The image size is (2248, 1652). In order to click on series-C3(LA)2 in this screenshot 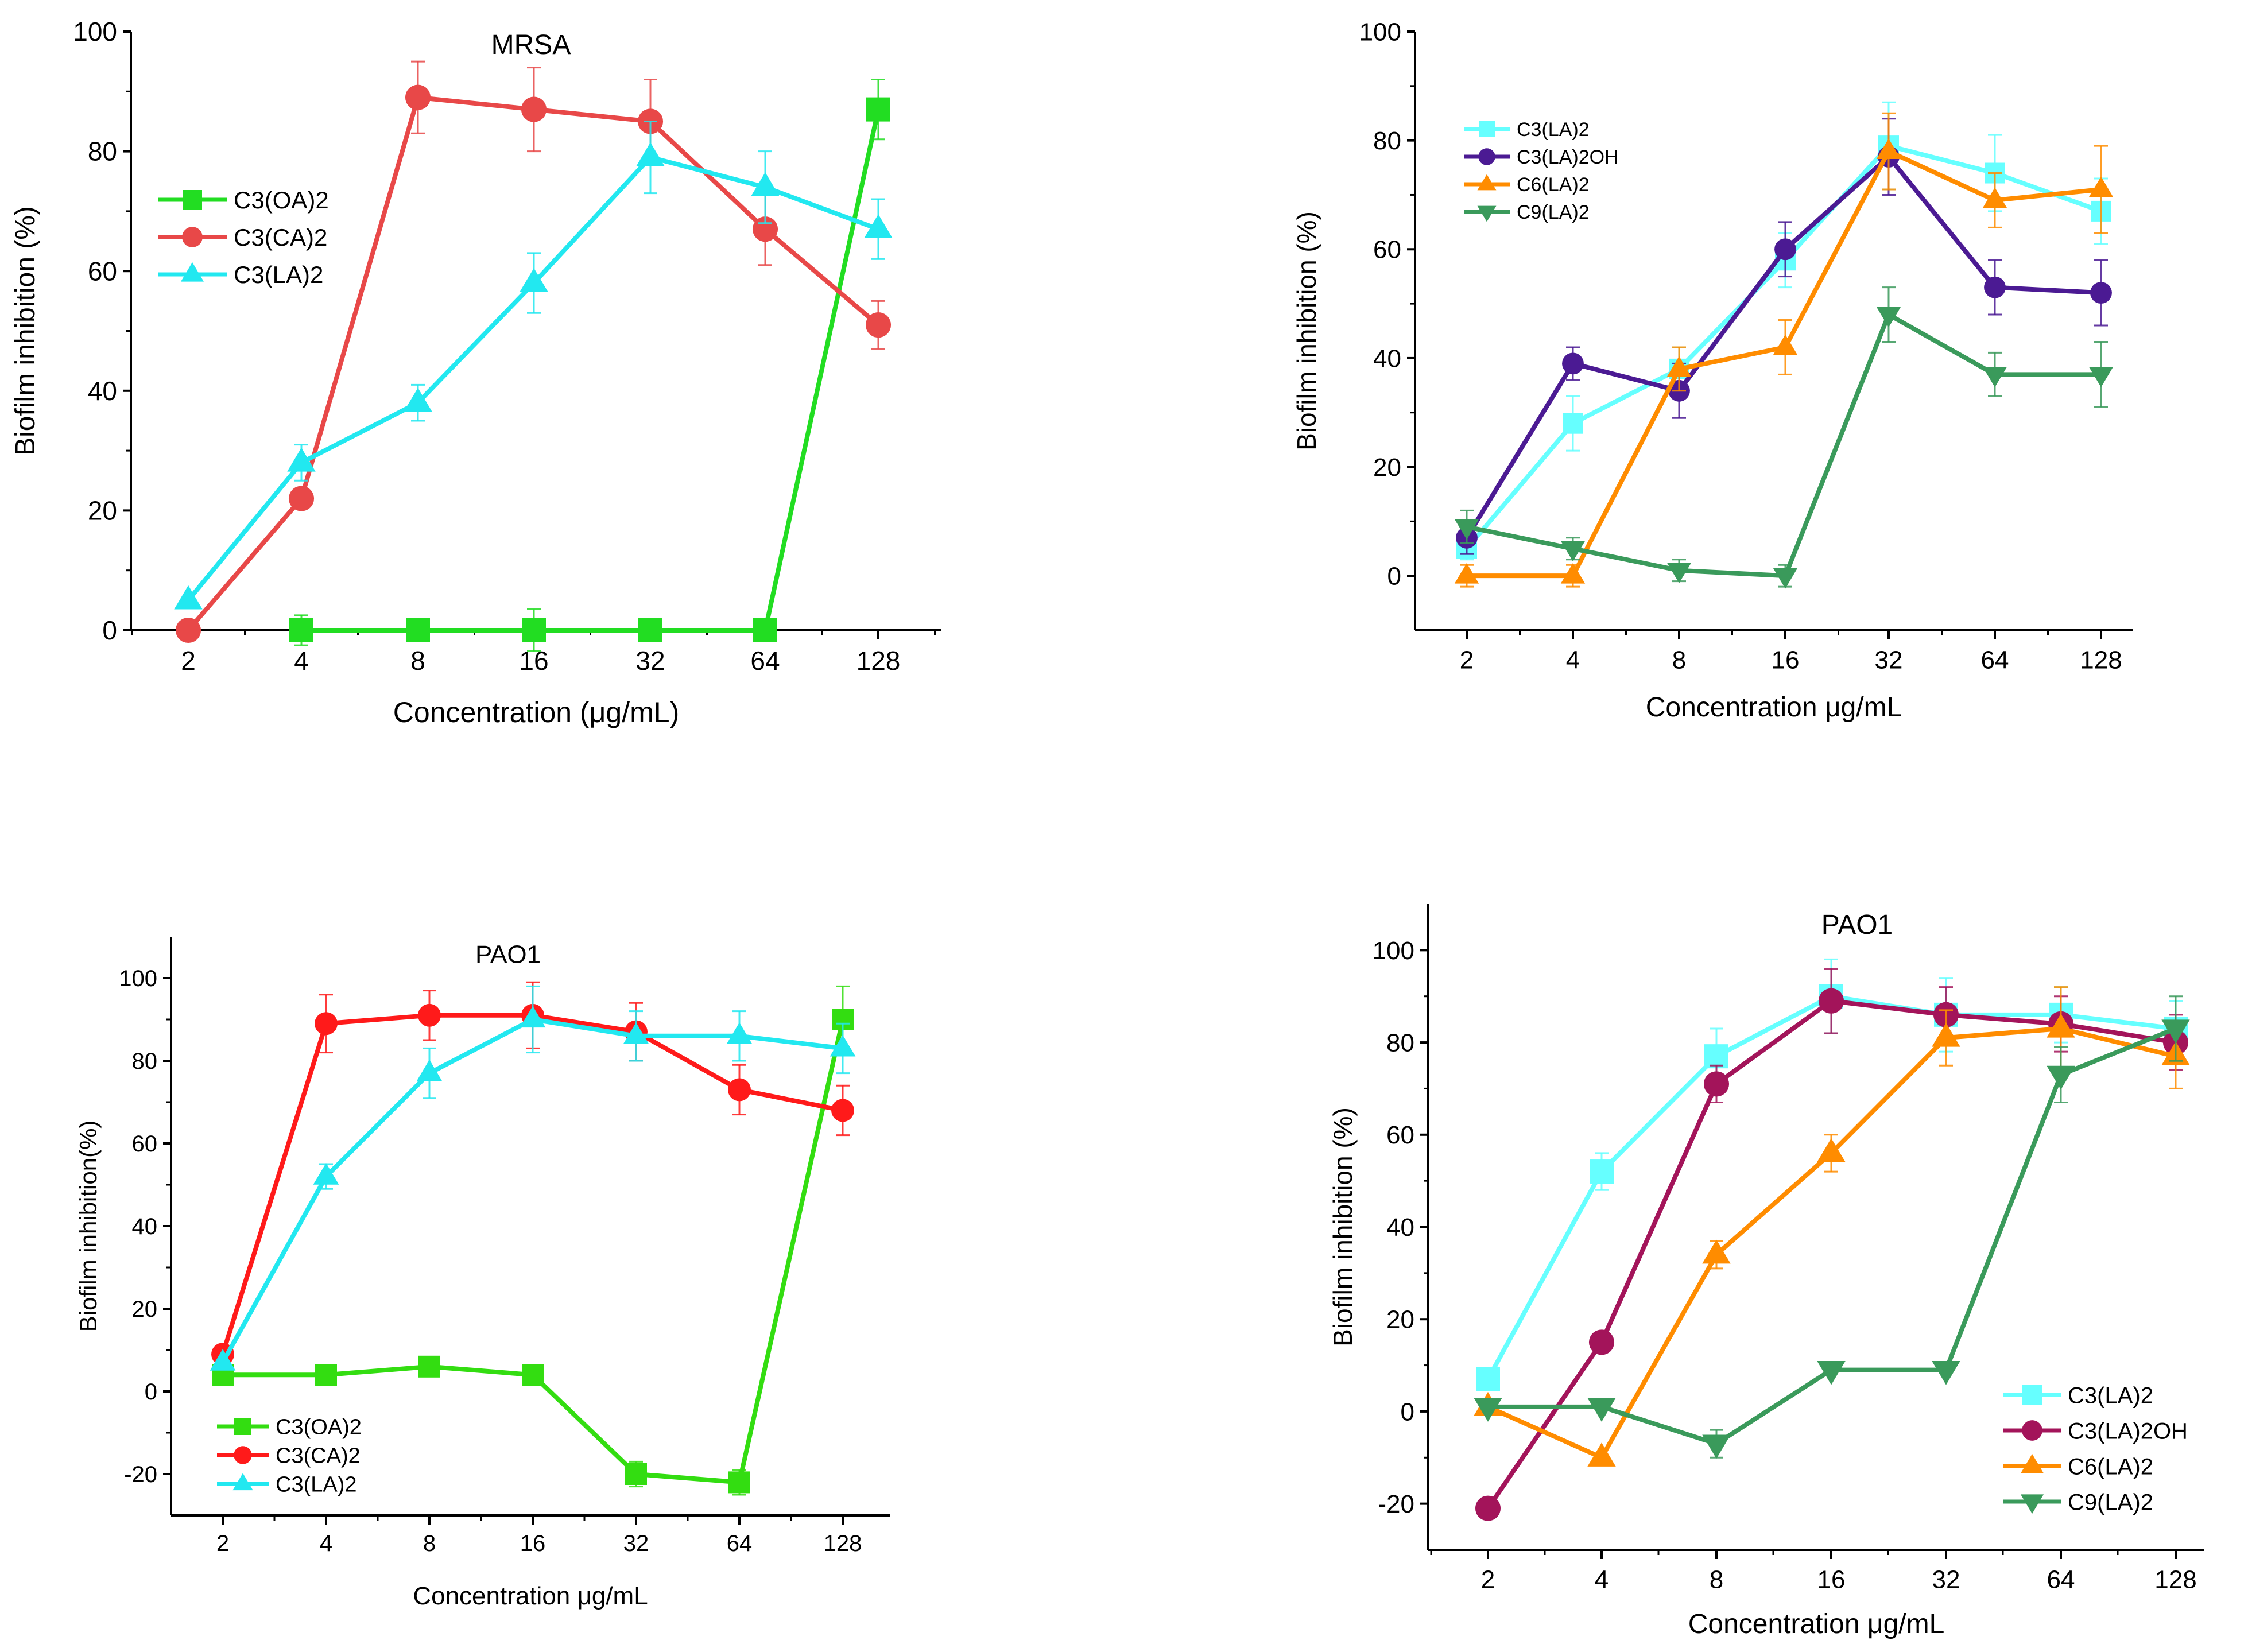, I will do `click(1783, 331)`.